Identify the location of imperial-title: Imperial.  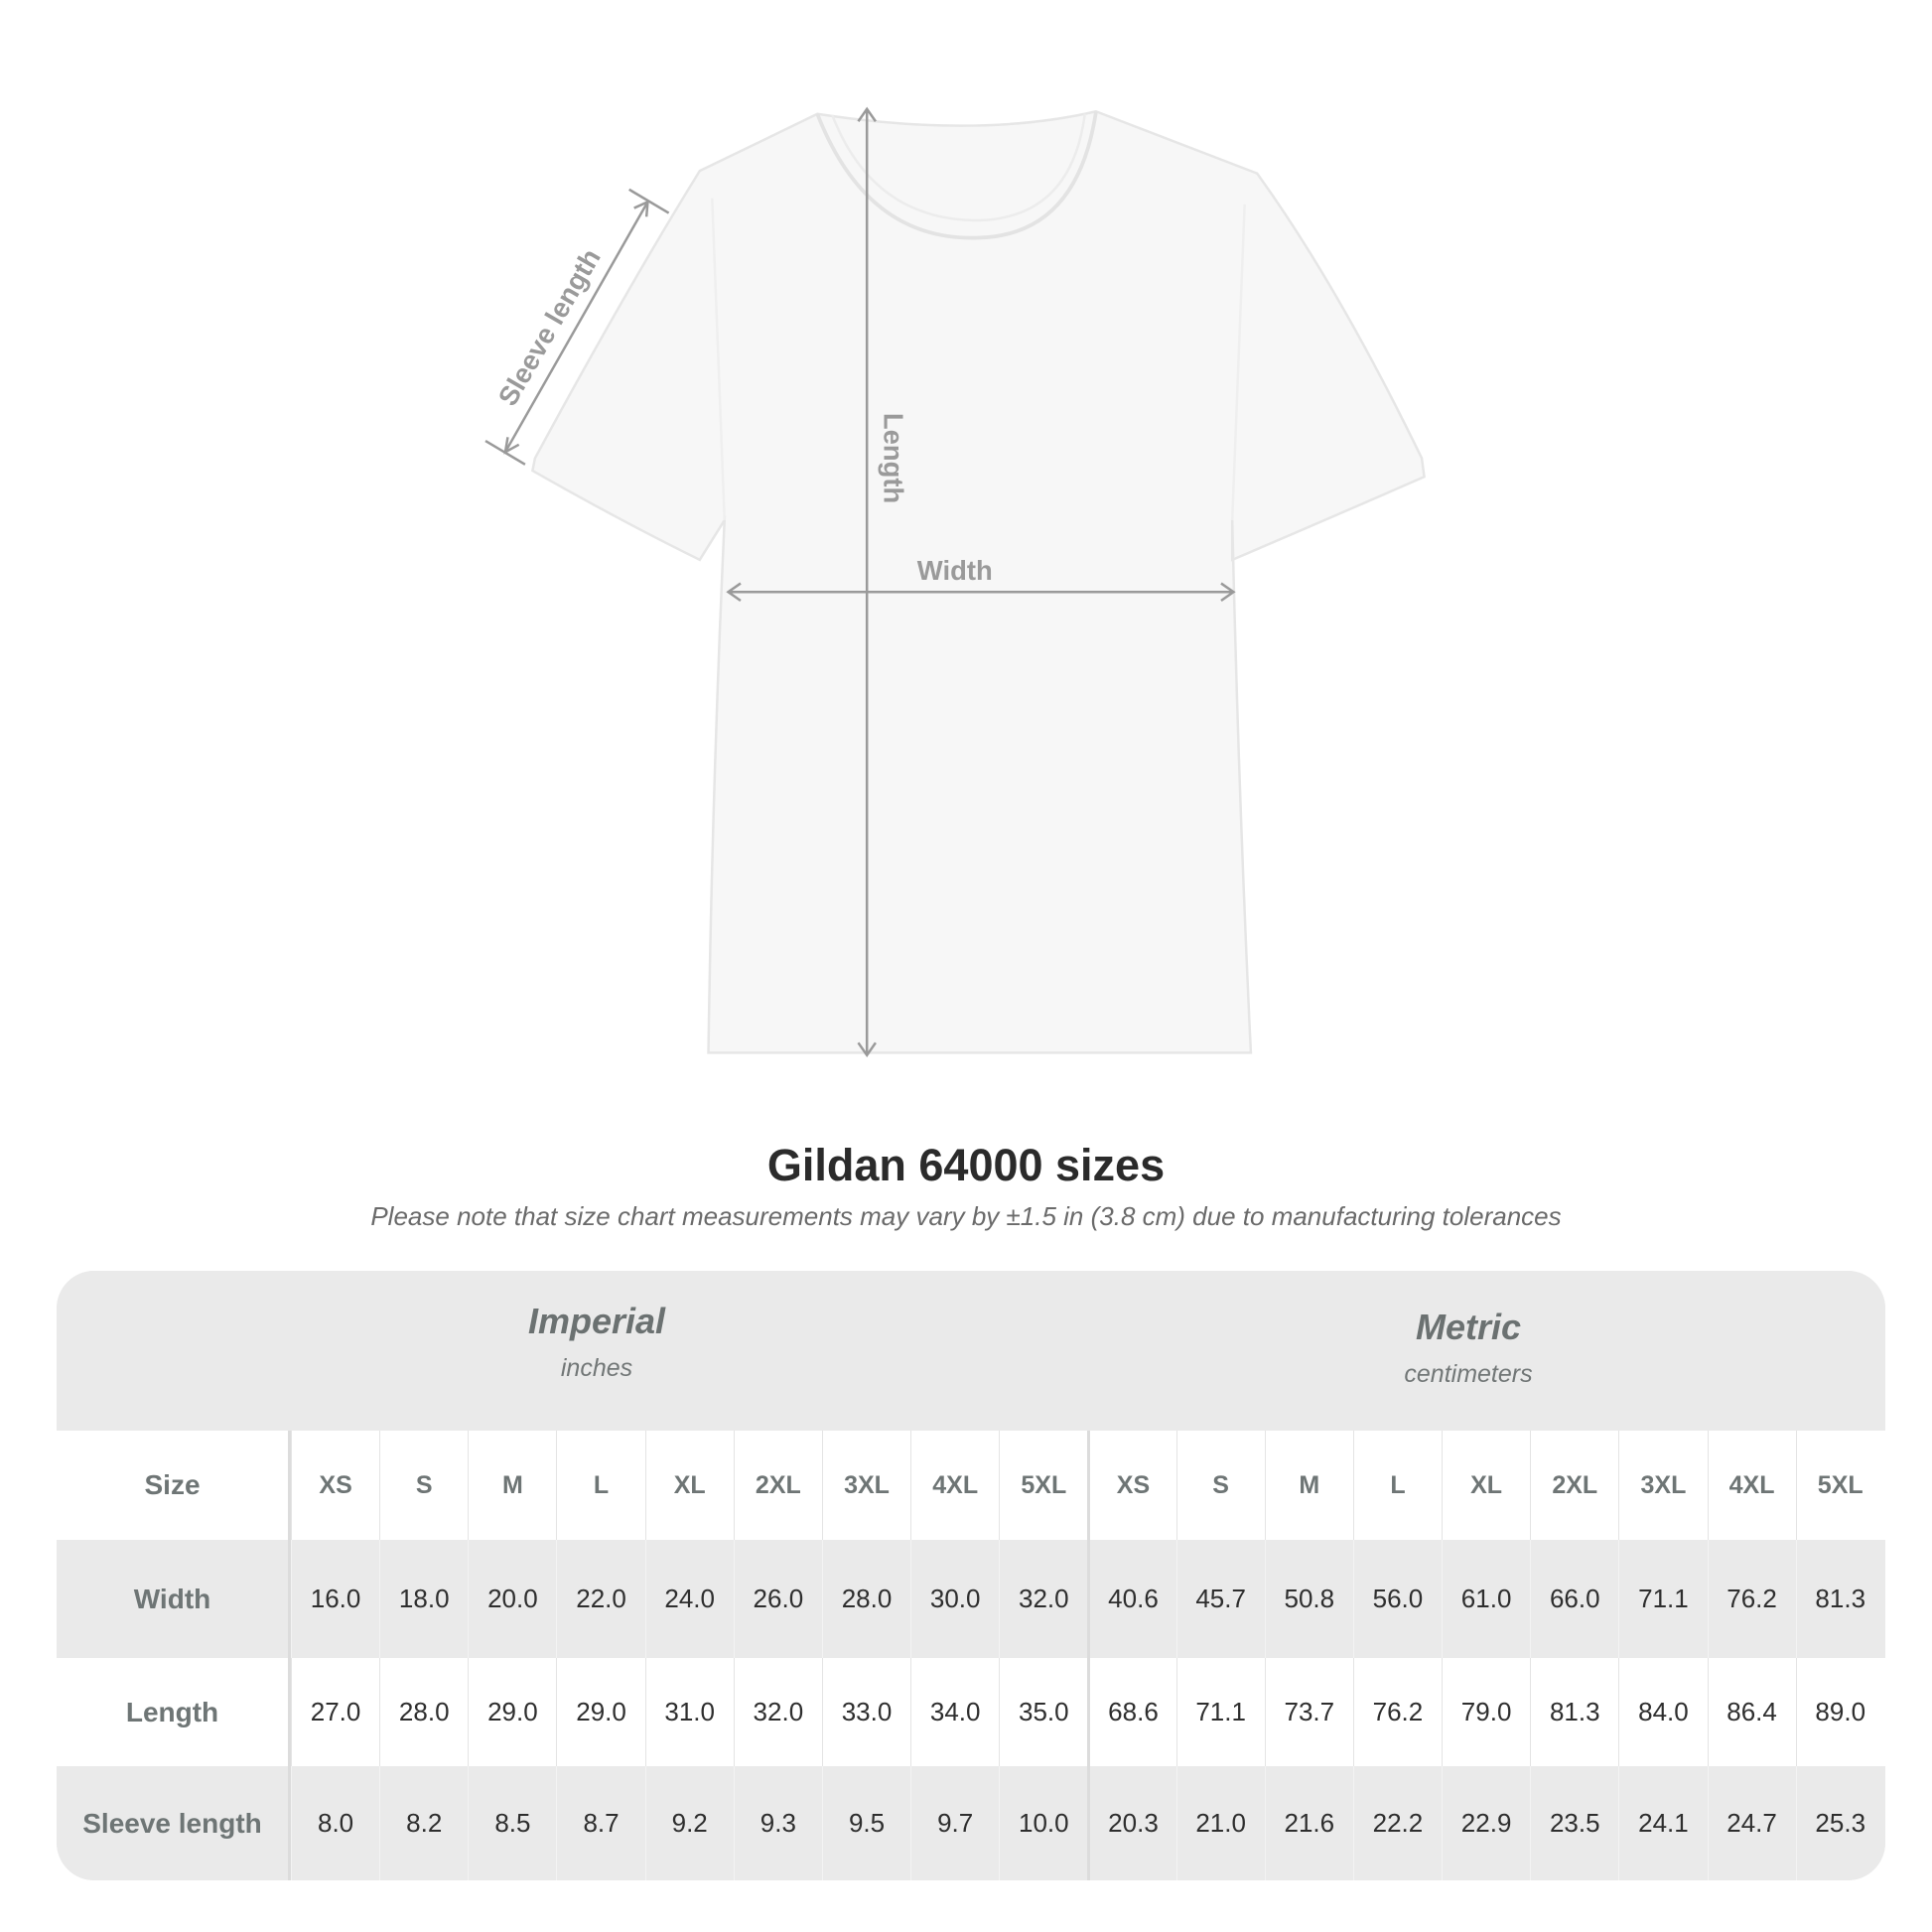
(597, 1321).